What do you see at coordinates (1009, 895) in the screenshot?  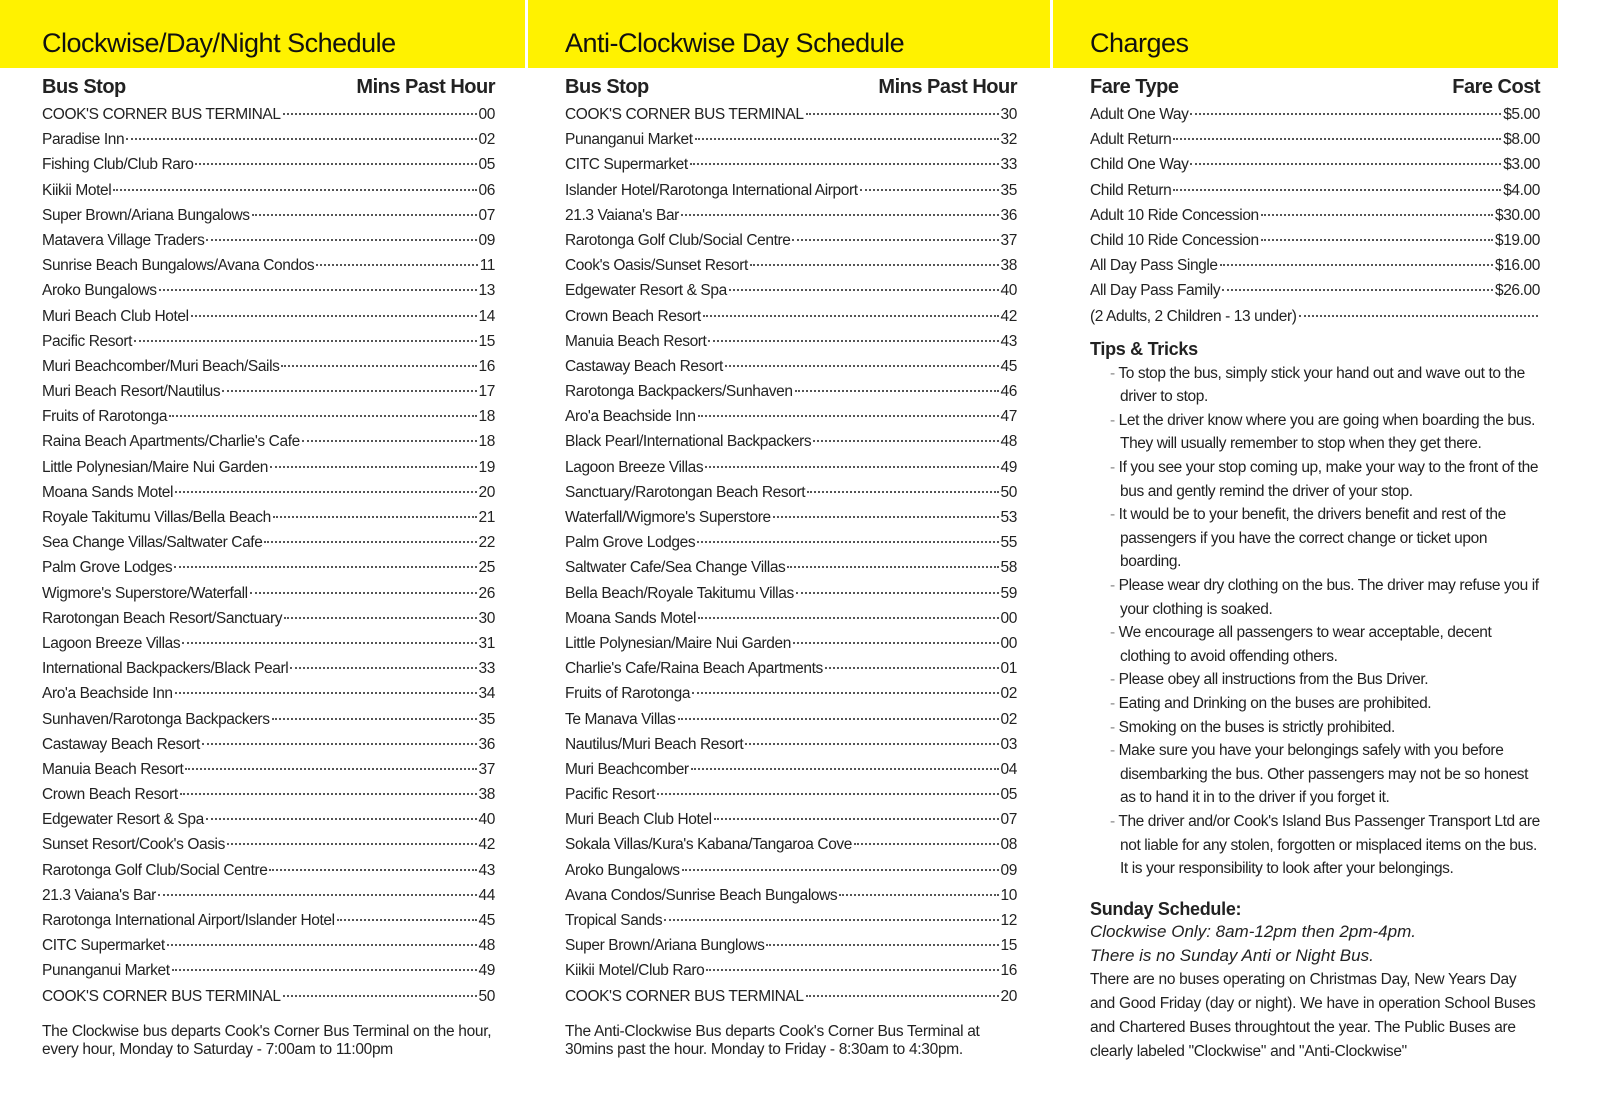 I see `row-value: 10` at bounding box center [1009, 895].